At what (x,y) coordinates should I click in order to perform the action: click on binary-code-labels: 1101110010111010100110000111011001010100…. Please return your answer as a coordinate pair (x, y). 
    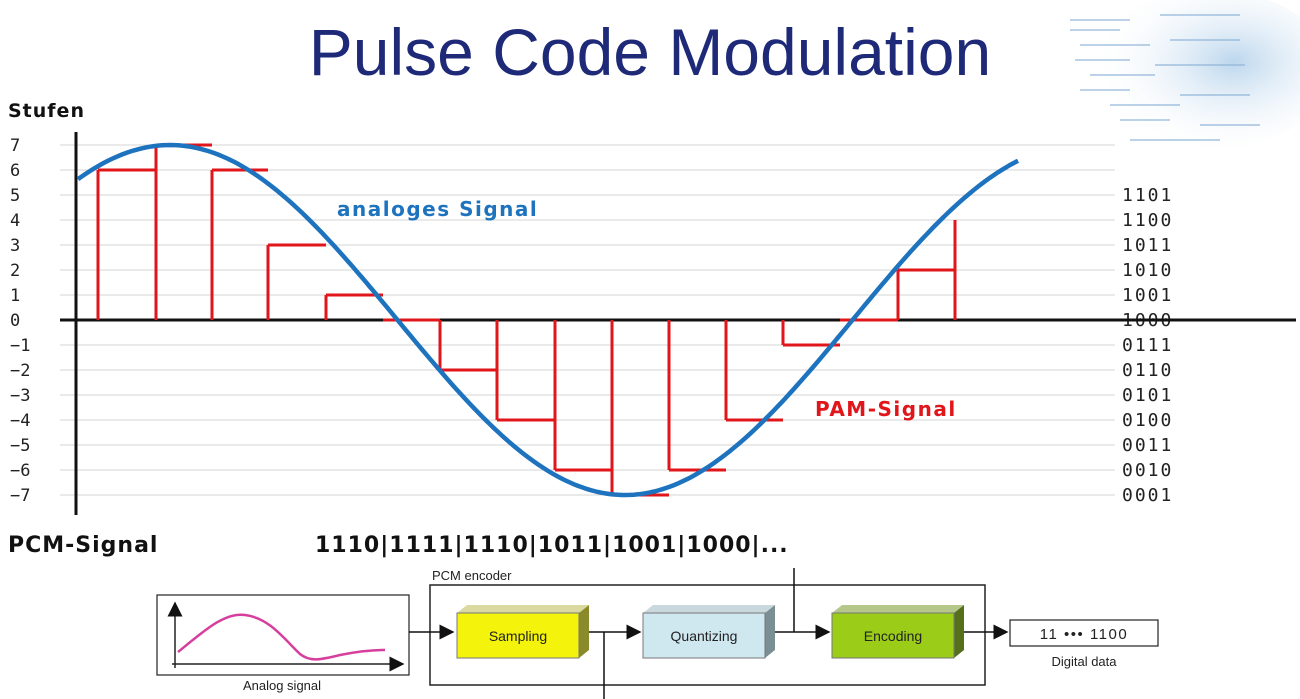
    Looking at the image, I should click on (1147, 345).